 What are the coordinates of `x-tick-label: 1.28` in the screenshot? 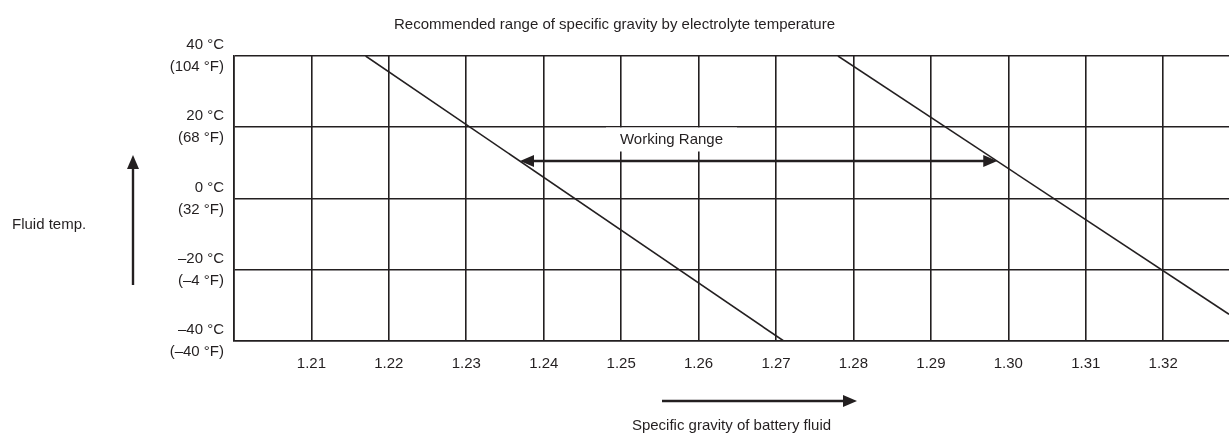 It's located at (853, 363).